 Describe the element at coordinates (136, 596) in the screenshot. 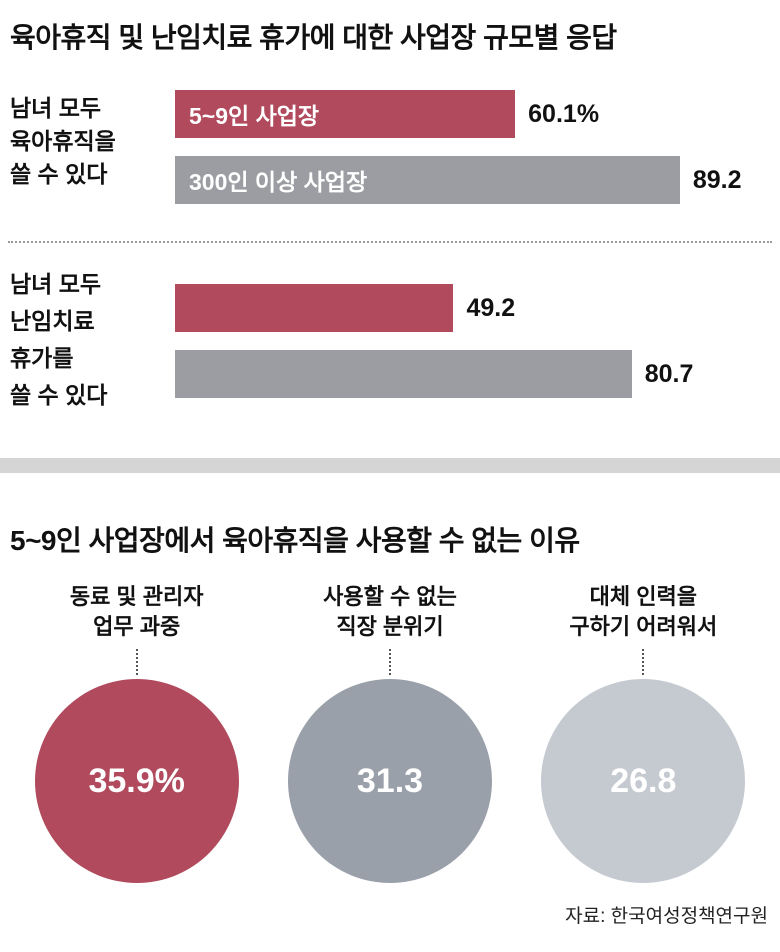

I see `label-line: 동료 및 관리자` at that location.